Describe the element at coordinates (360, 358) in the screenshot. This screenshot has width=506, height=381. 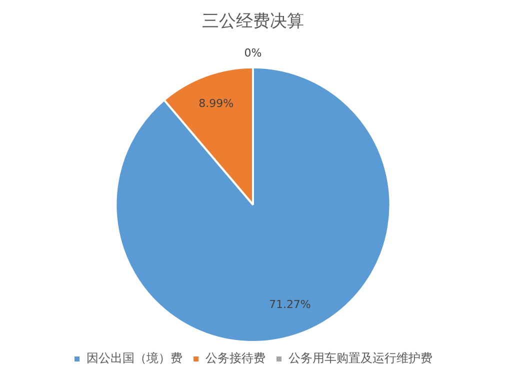
I see `legend-label: 公务用车购置及运行维护费` at that location.